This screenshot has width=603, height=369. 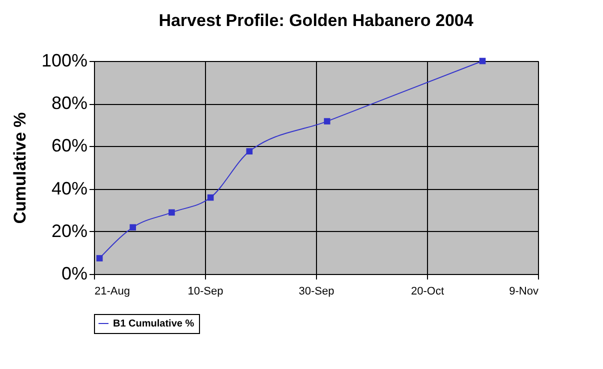 What do you see at coordinates (64, 60) in the screenshot?
I see `y-tick-label: 100%` at bounding box center [64, 60].